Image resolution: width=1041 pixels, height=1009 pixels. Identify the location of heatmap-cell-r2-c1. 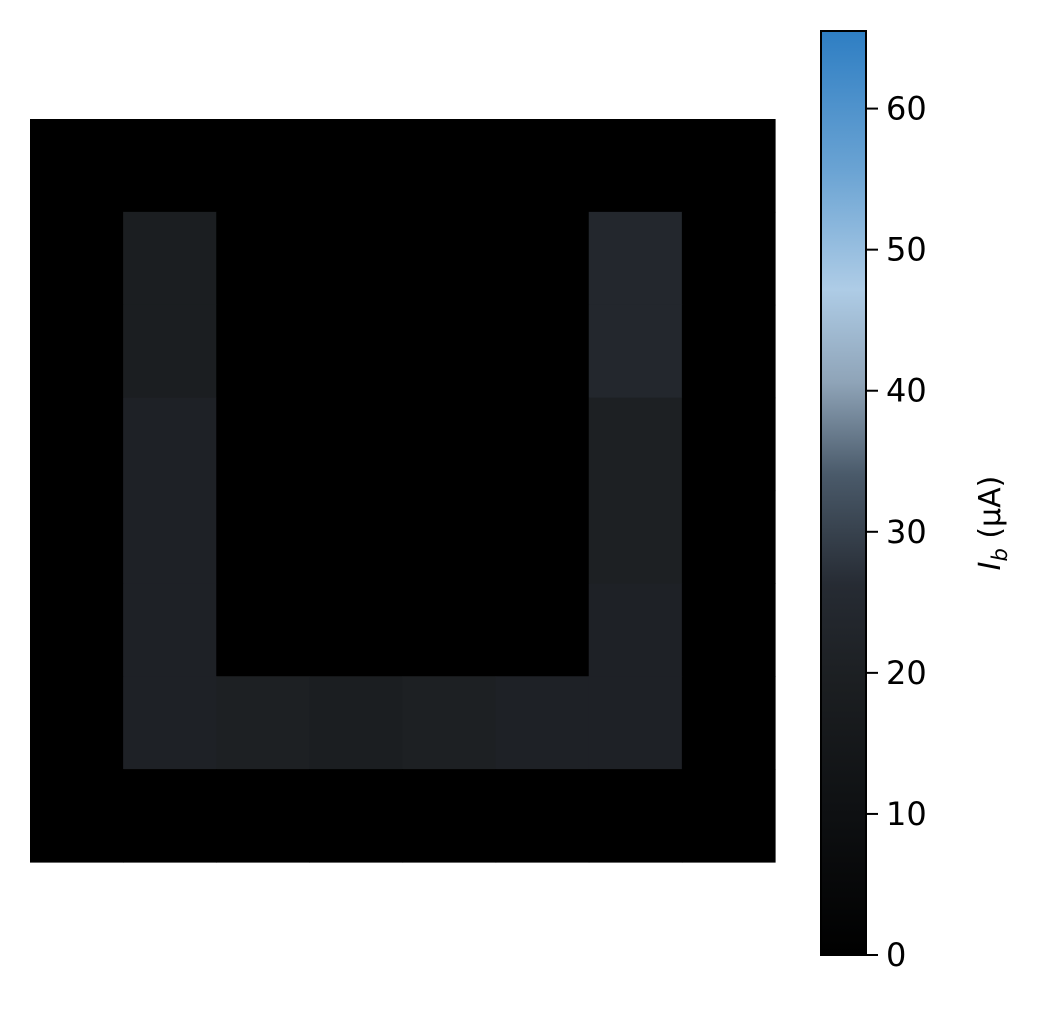
(170, 351).